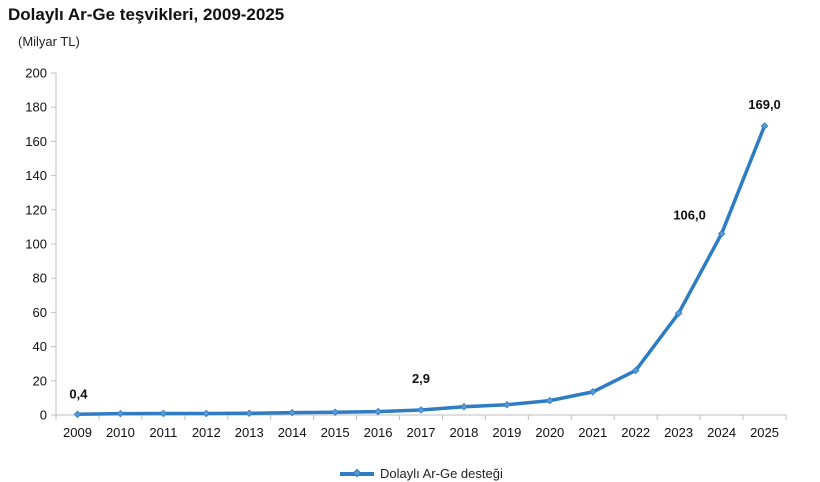 This screenshot has width=820, height=482. What do you see at coordinates (36, 244) in the screenshot?
I see `y-tick-label: 100` at bounding box center [36, 244].